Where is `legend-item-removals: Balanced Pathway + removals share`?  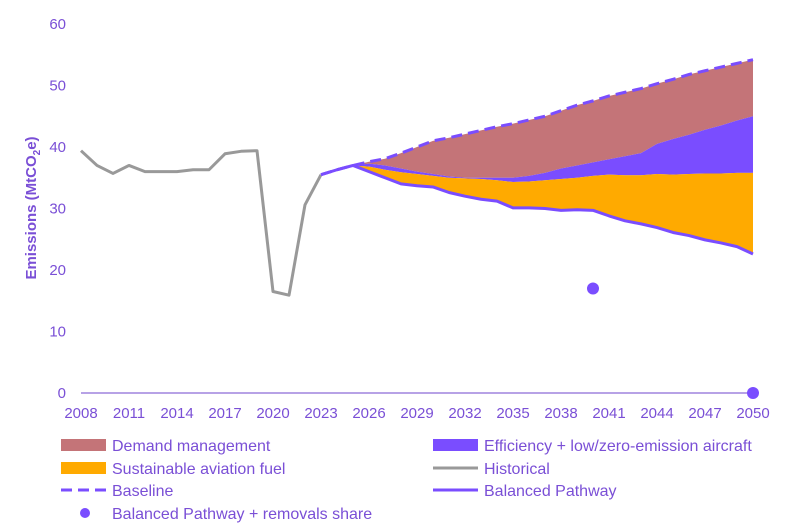 legend-item-removals: Balanced Pathway + removals share is located at coordinates (226, 514).